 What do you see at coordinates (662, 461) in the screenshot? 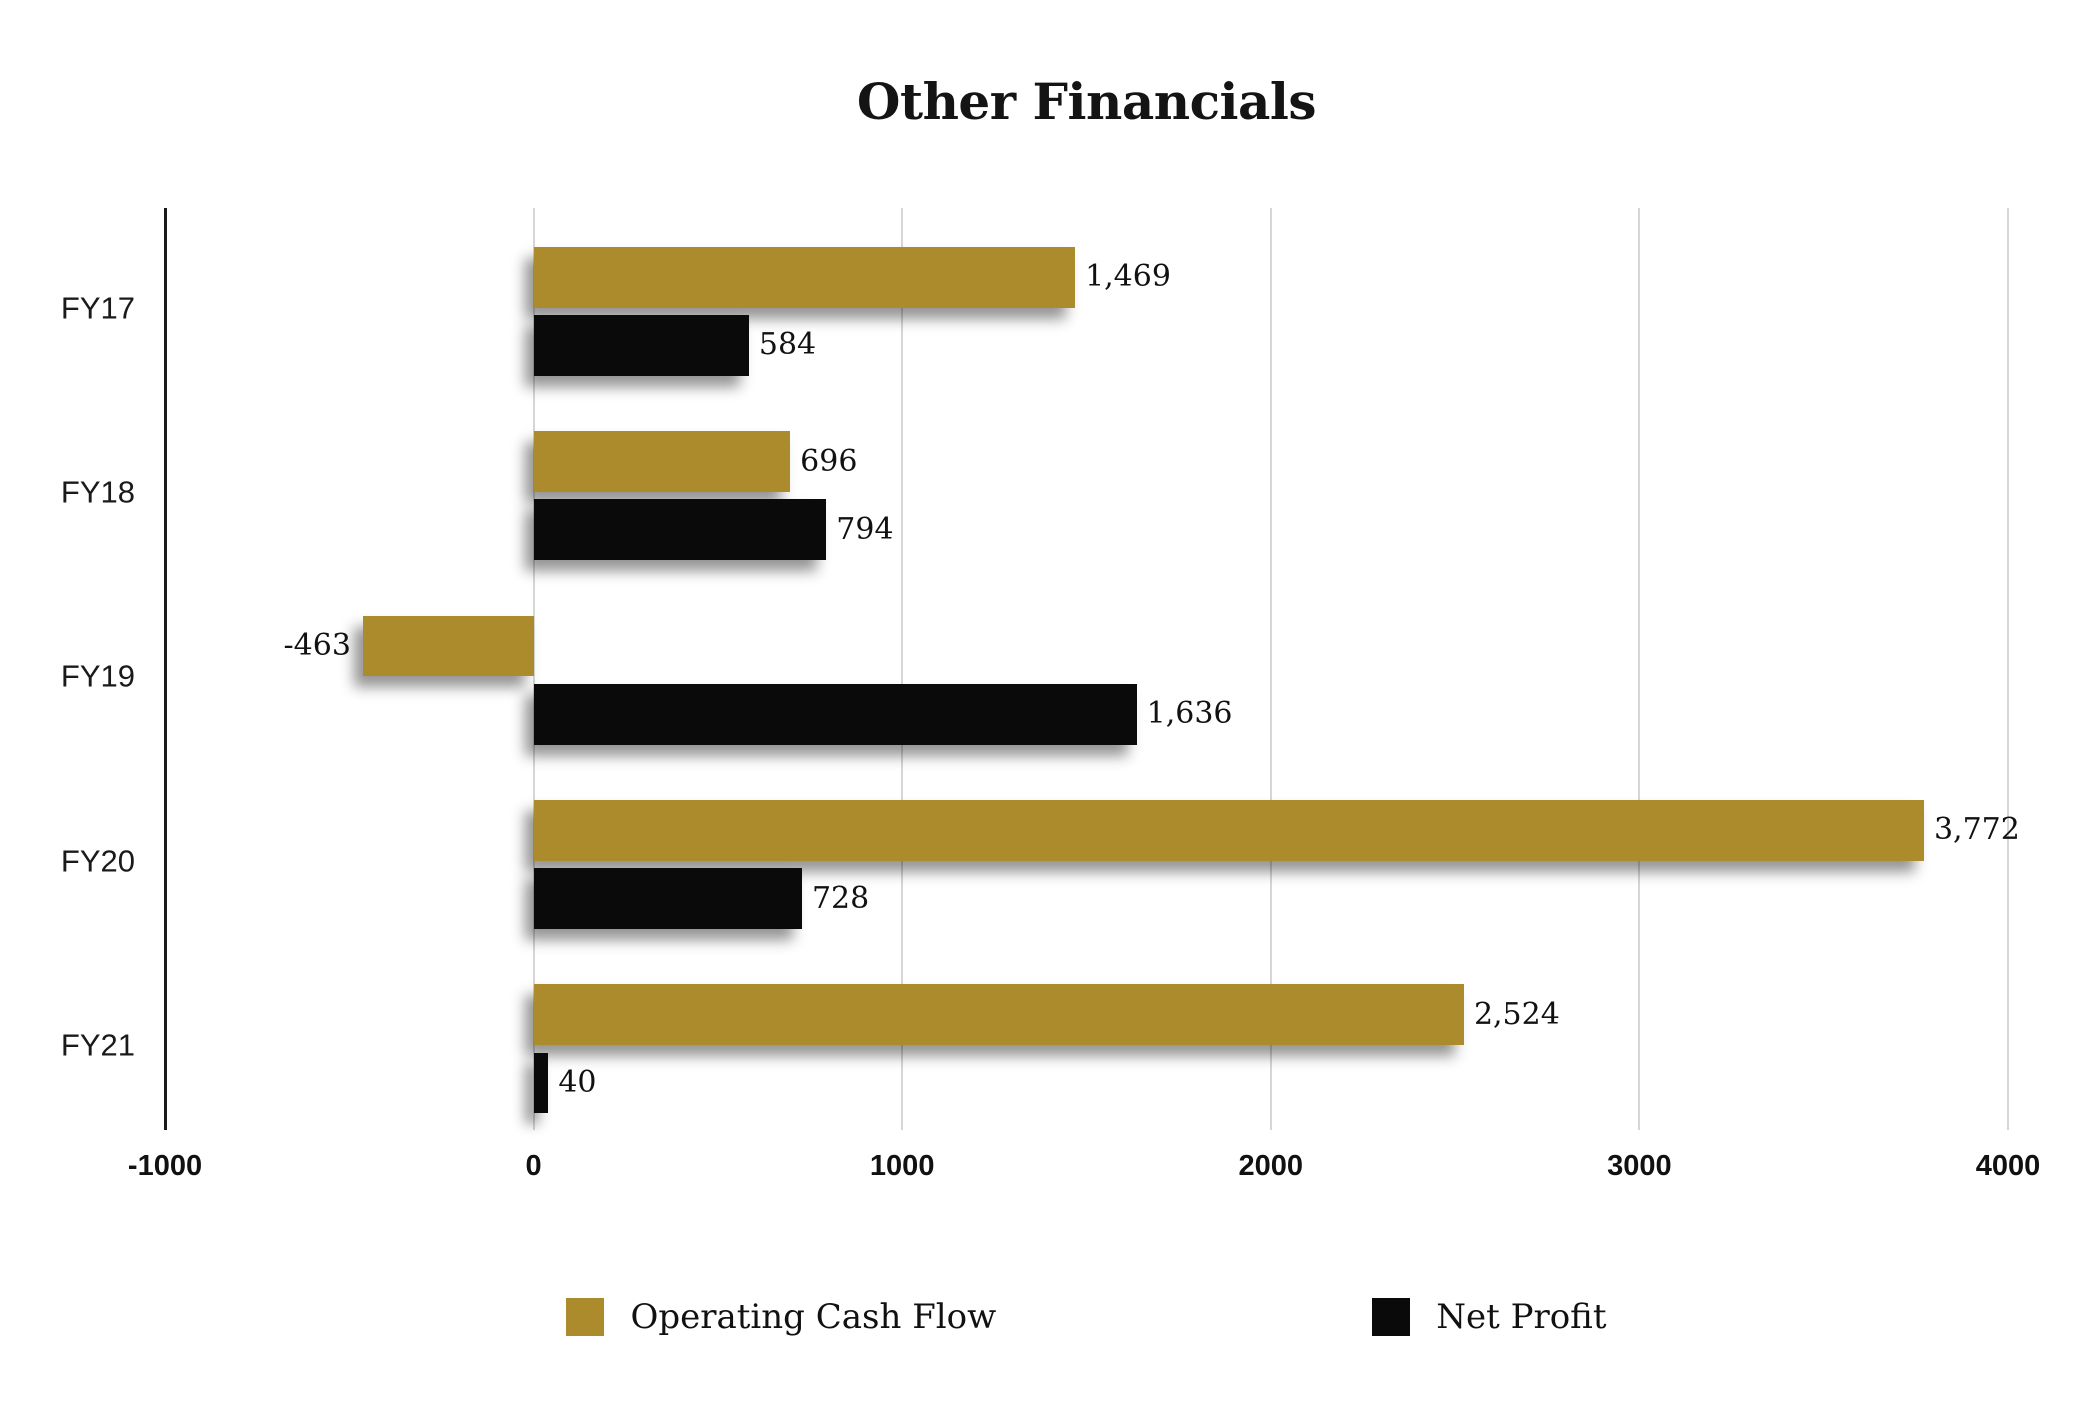
I see `bar-FY18-operating-cash-flow` at bounding box center [662, 461].